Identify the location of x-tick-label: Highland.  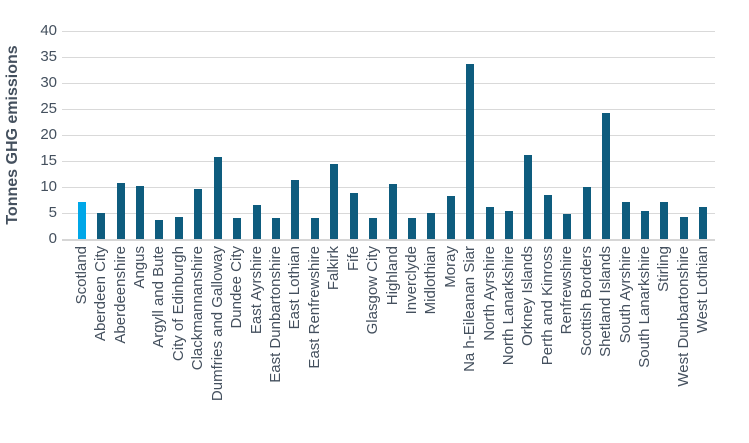
(392, 276).